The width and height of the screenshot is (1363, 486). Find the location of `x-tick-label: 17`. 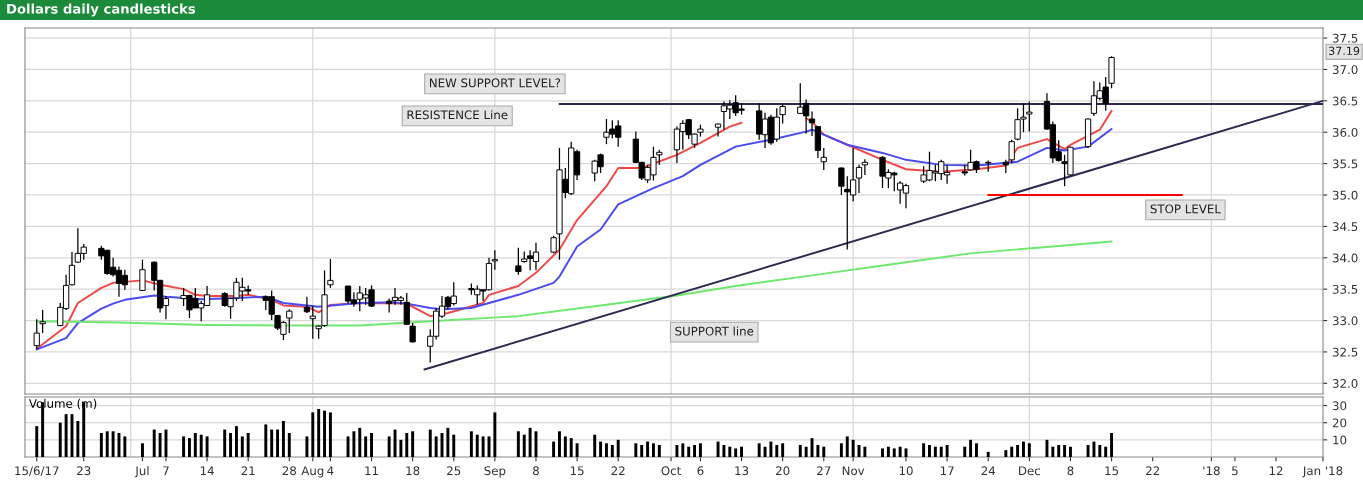

x-tick-label: 17 is located at coordinates (947, 470).